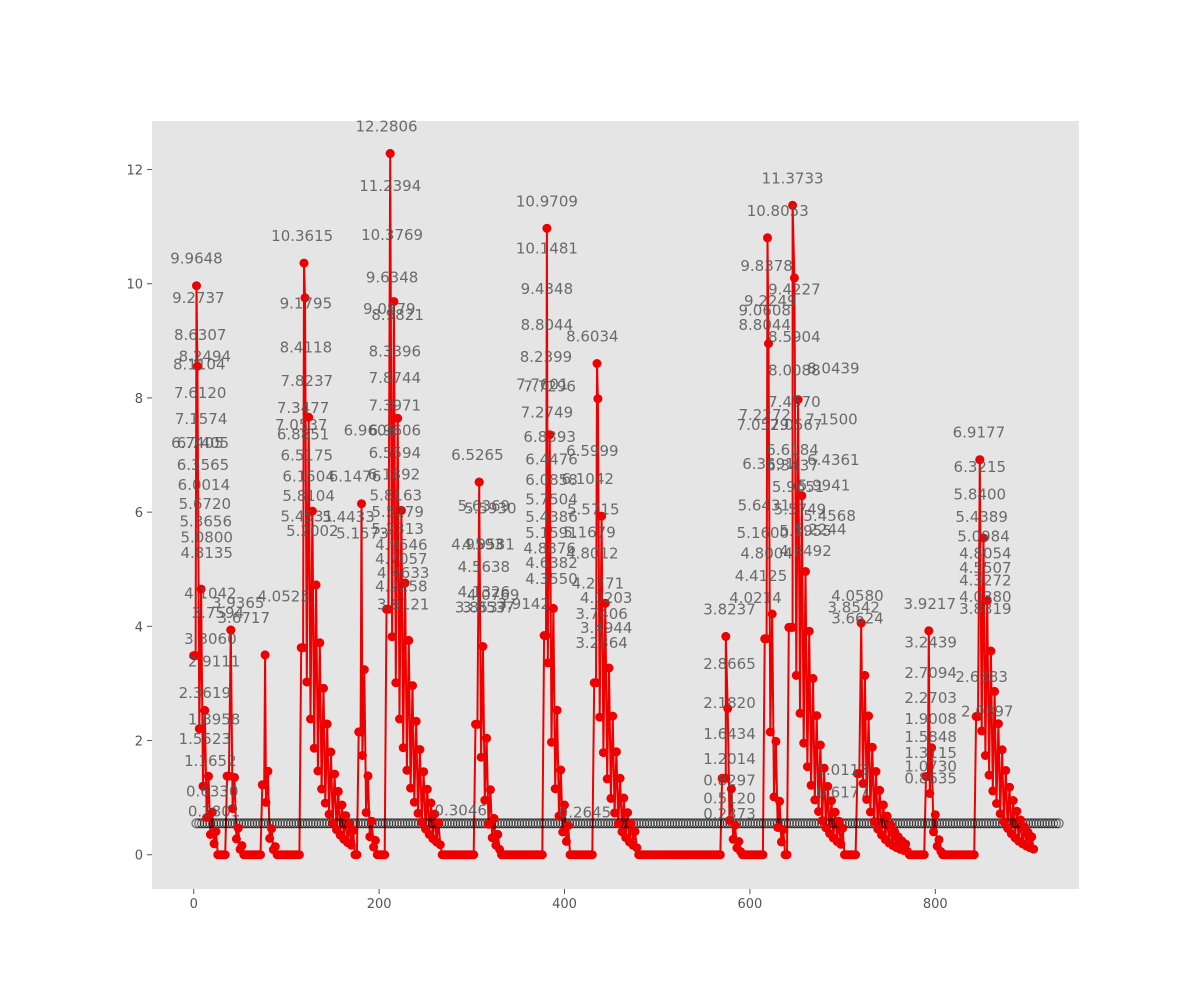  Describe the element at coordinates (981, 677) in the screenshot. I see `data-label: 2.6383` at that location.